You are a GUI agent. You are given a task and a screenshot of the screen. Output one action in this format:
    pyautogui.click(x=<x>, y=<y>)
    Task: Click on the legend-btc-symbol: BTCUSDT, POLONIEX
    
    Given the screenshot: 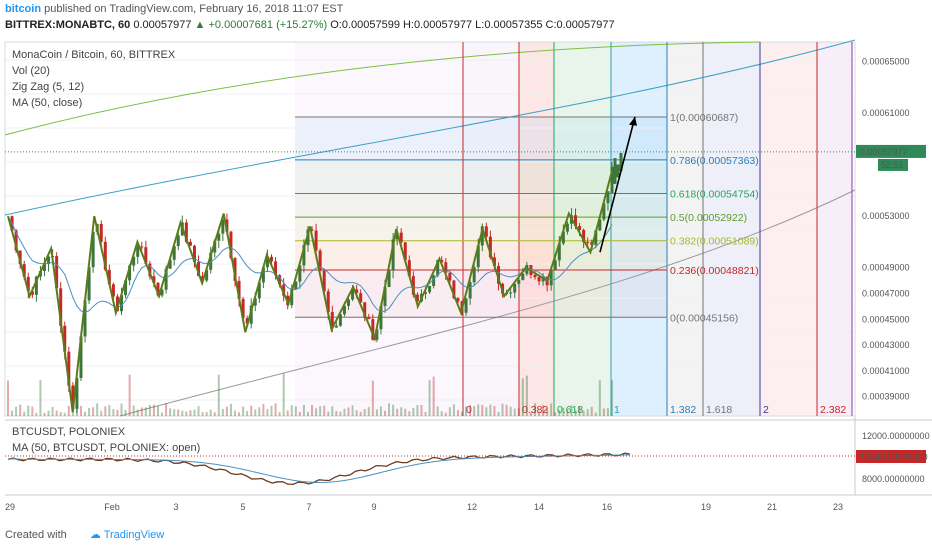 What is the action you would take?
    pyautogui.click(x=69, y=432)
    